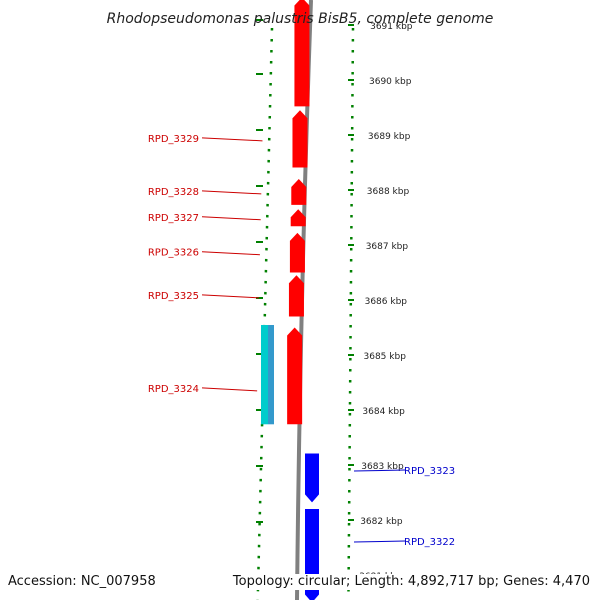  What do you see at coordinates (387, 247) in the screenshot?
I see `scale-tick-label: 3687 kbp` at bounding box center [387, 247].